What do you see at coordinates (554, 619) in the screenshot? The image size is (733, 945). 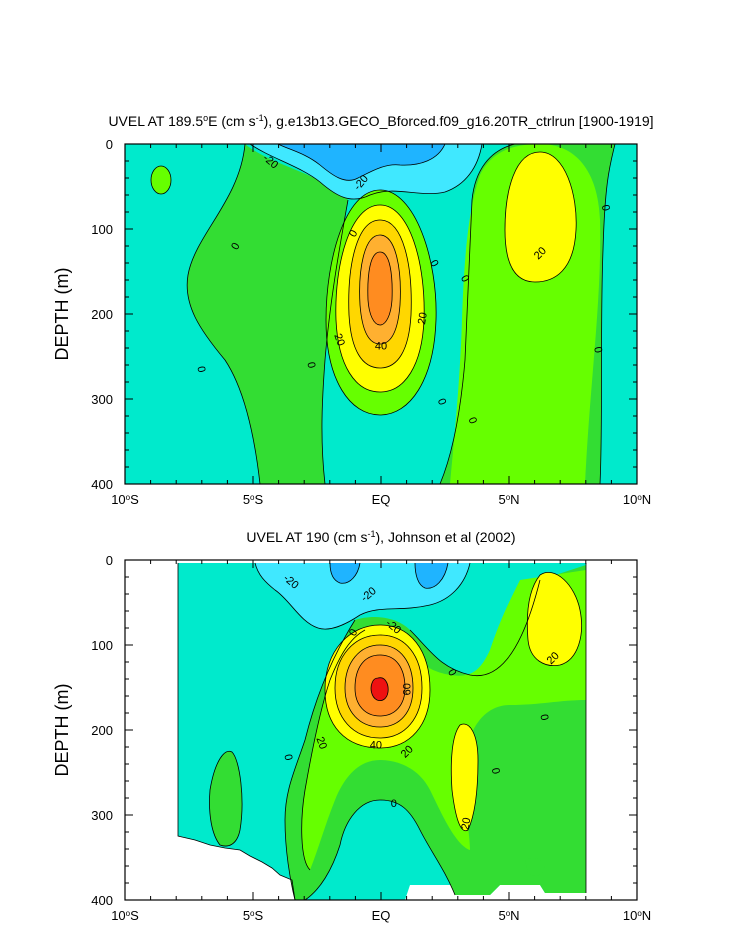 I see `band-20-30-obs-north` at bounding box center [554, 619].